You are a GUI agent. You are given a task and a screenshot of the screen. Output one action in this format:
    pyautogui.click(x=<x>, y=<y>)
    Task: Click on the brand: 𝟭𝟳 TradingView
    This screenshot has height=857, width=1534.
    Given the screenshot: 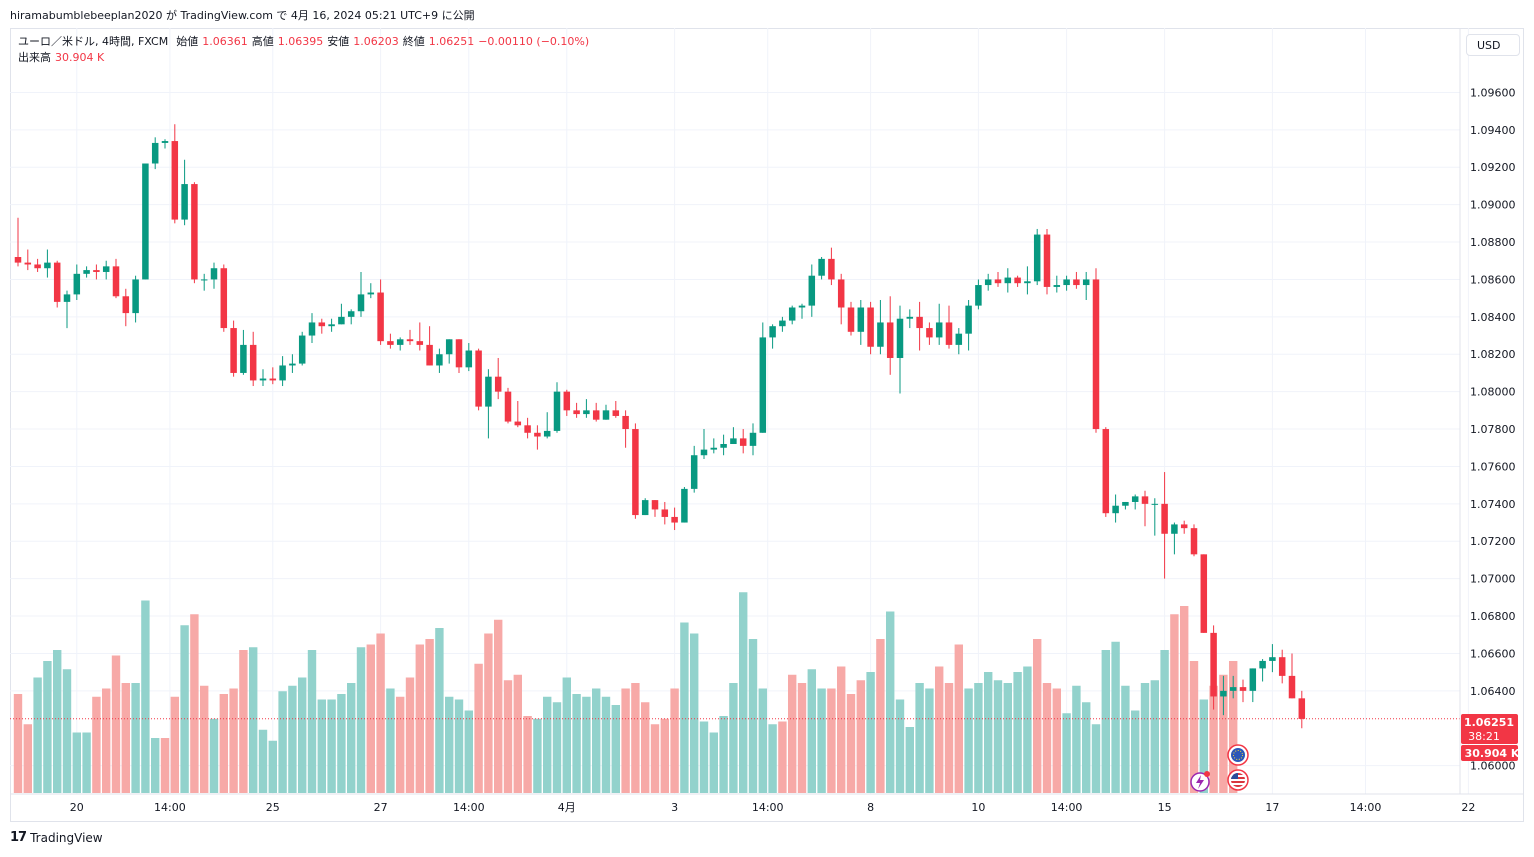 What is the action you would take?
    pyautogui.click(x=56, y=837)
    